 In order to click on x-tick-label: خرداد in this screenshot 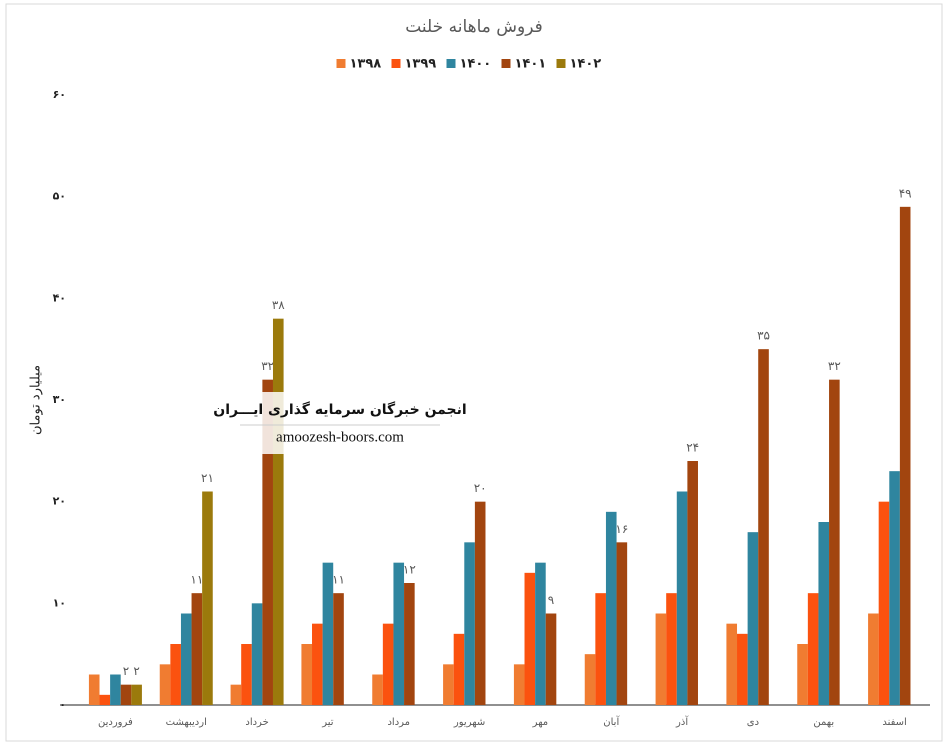, I will do `click(256, 722)`.